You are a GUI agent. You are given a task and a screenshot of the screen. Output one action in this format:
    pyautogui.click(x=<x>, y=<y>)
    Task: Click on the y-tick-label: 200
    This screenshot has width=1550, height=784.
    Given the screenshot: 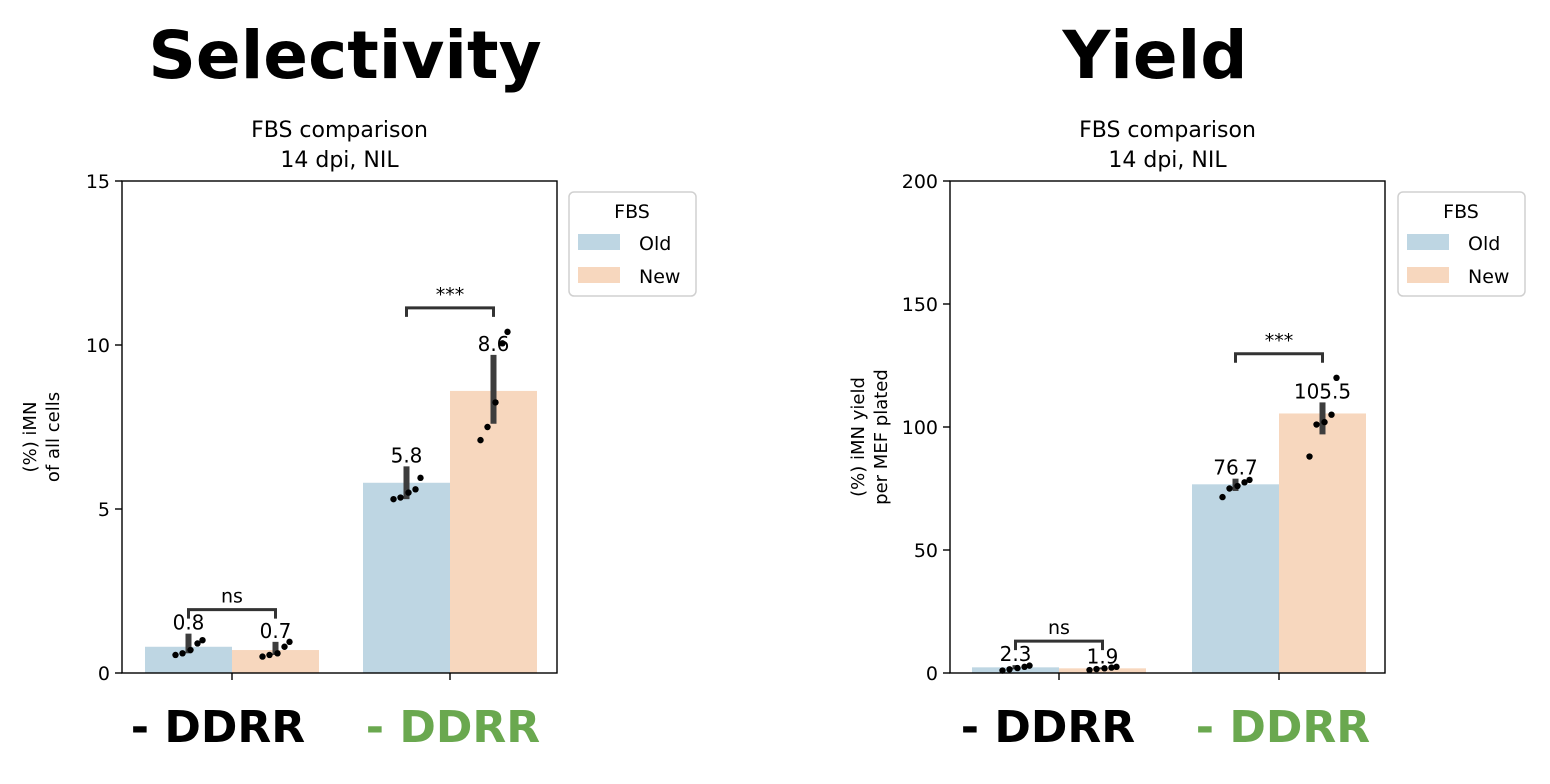 What is the action you would take?
    pyautogui.click(x=920, y=182)
    